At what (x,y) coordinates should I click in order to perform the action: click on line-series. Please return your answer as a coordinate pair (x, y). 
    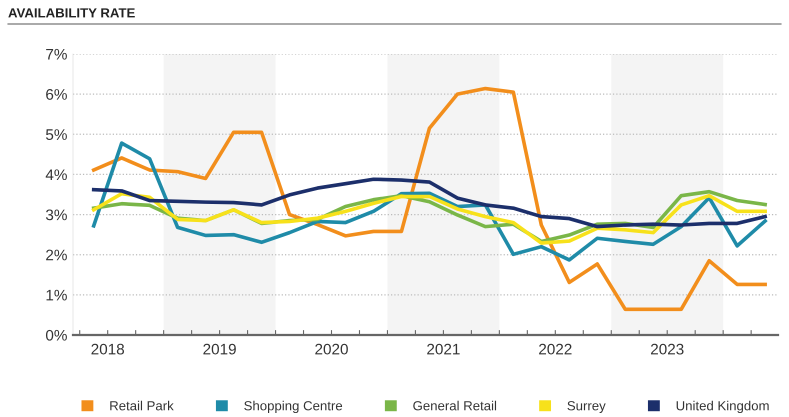
    Looking at the image, I should click on (429, 202).